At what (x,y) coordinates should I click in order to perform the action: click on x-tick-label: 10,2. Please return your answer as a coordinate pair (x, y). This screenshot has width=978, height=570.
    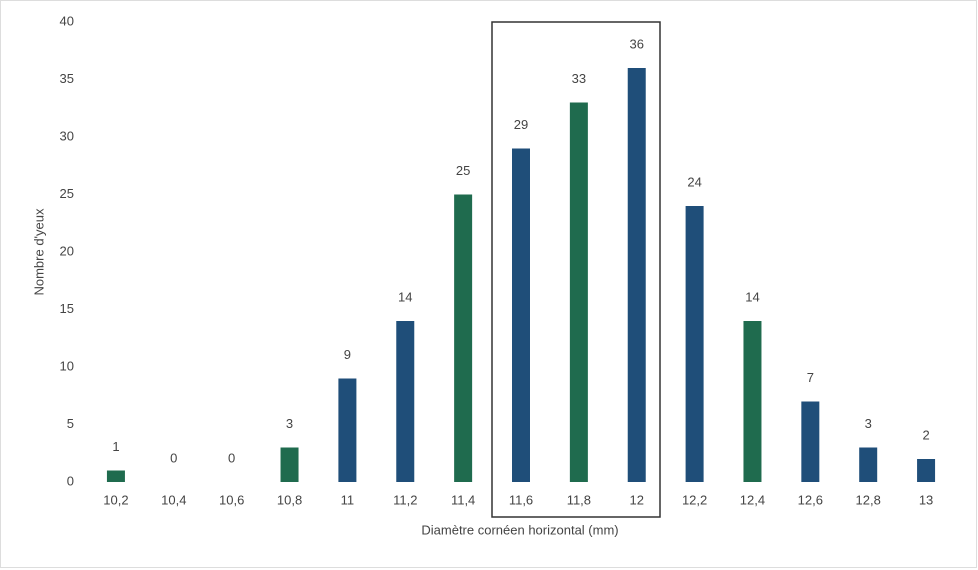
    Looking at the image, I should click on (115, 499).